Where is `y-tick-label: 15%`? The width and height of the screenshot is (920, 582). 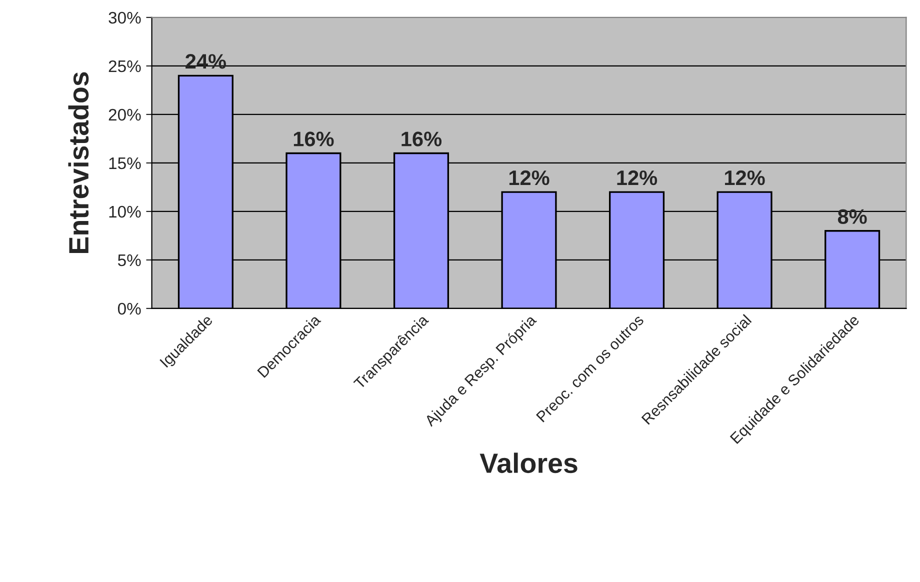
y-tick-label: 15% is located at coordinates (125, 163).